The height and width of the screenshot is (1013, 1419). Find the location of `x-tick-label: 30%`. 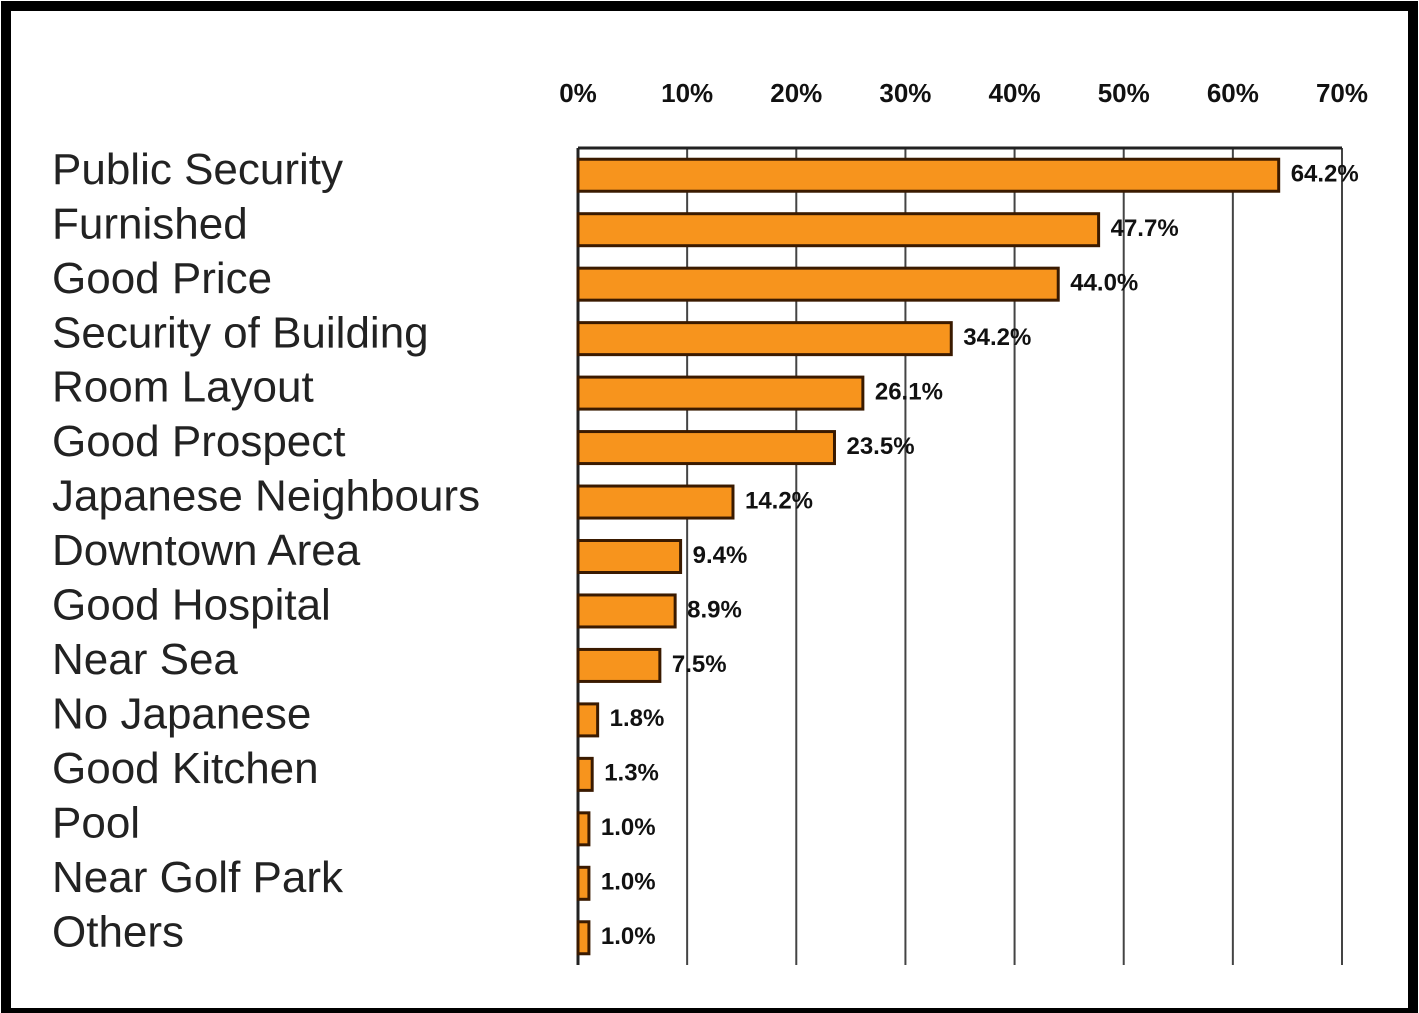

x-tick-label: 30% is located at coordinates (905, 93).